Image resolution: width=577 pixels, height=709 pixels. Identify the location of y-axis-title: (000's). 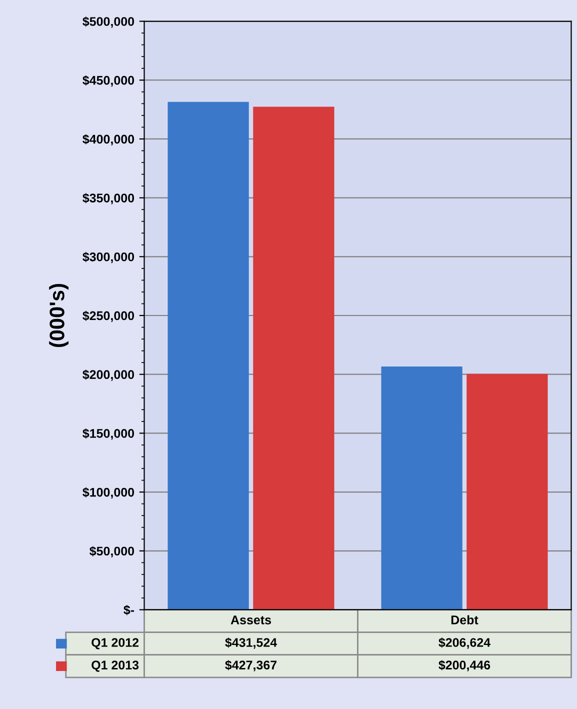
(59, 316).